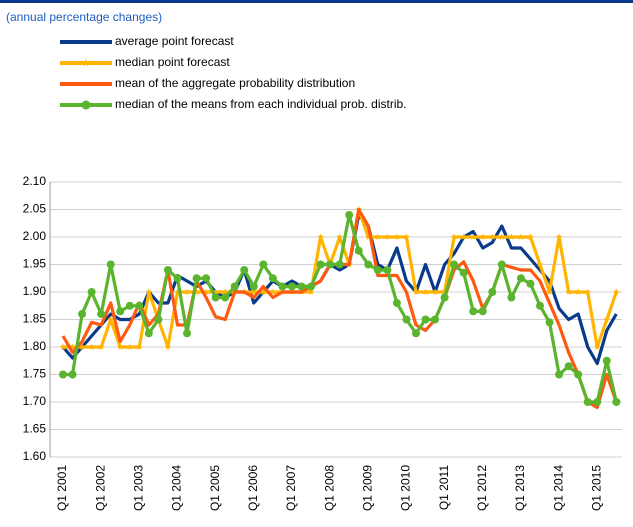 The width and height of the screenshot is (633, 527). Describe the element at coordinates (172, 62) in the screenshot. I see `legend-label: median point forecast` at that location.